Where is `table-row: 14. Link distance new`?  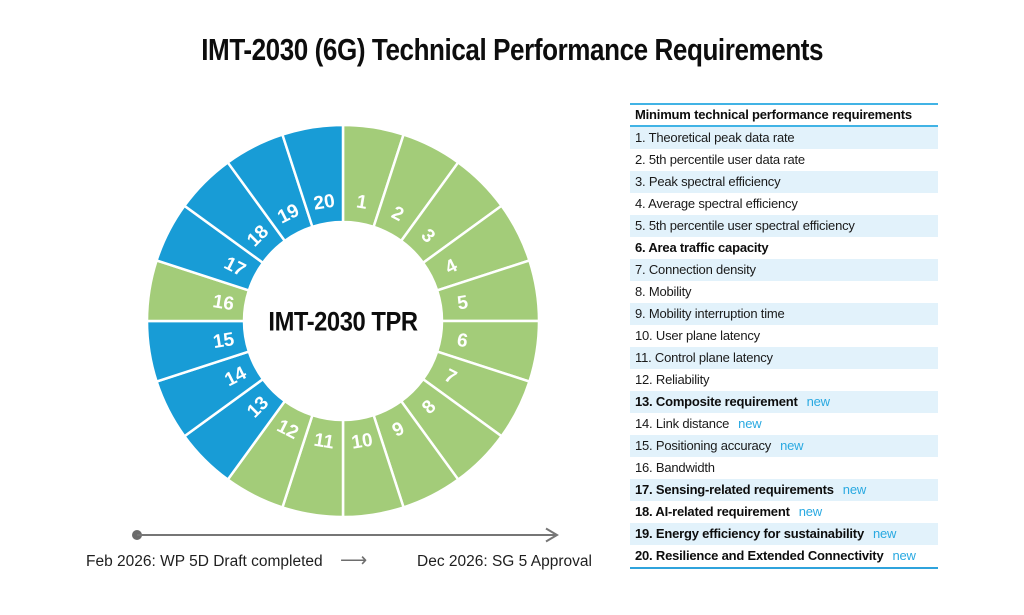
table-row: 14. Link distance new is located at coordinates (784, 424).